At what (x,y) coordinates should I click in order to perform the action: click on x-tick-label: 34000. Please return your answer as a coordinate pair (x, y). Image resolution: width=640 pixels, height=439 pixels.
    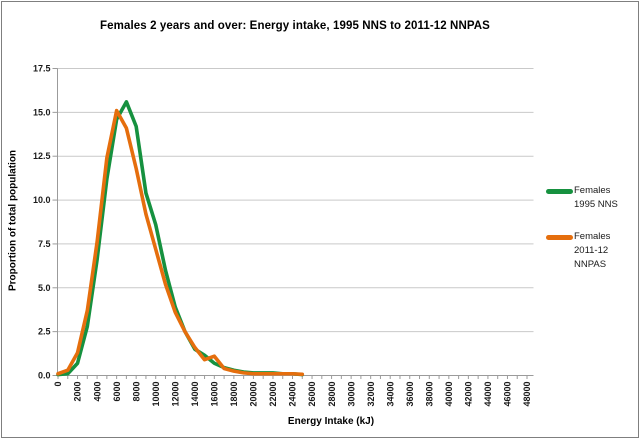
    Looking at the image, I should click on (390, 394).